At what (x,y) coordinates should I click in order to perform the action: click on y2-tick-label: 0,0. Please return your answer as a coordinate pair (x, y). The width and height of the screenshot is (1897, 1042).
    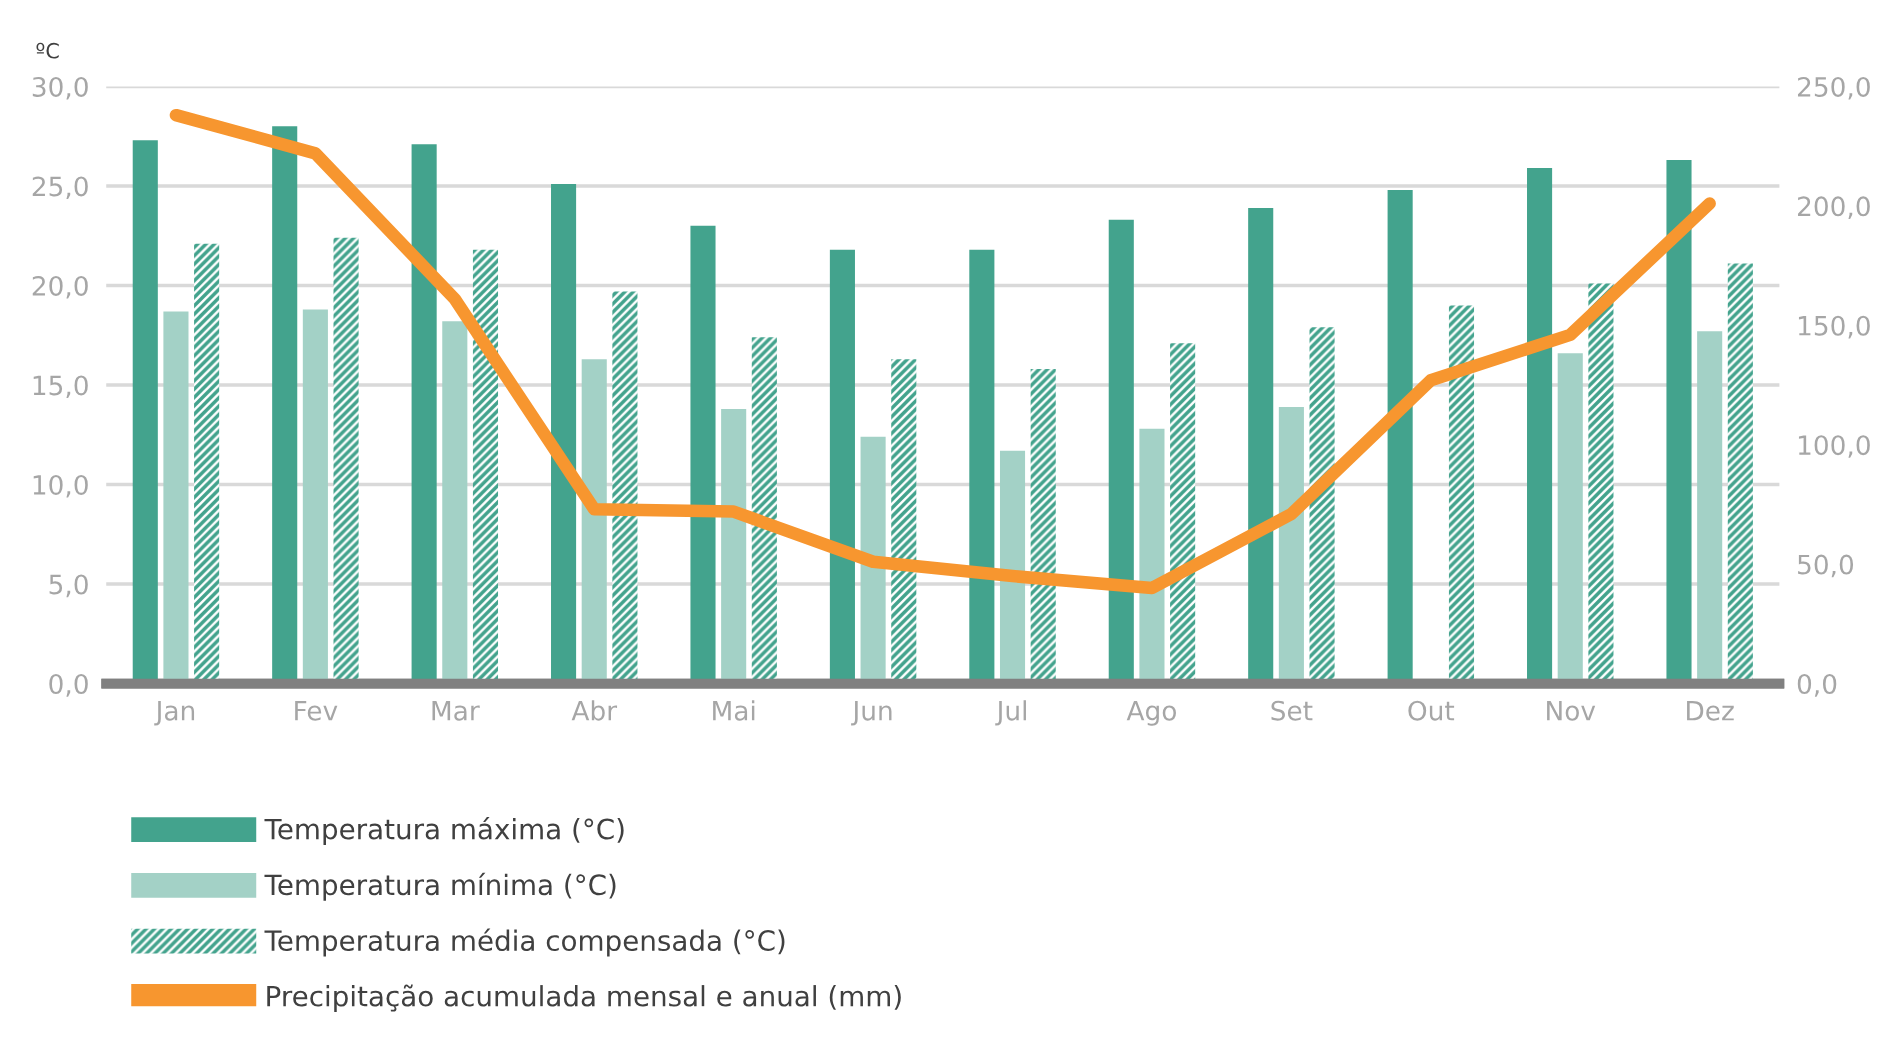
    Looking at the image, I should click on (1817, 685).